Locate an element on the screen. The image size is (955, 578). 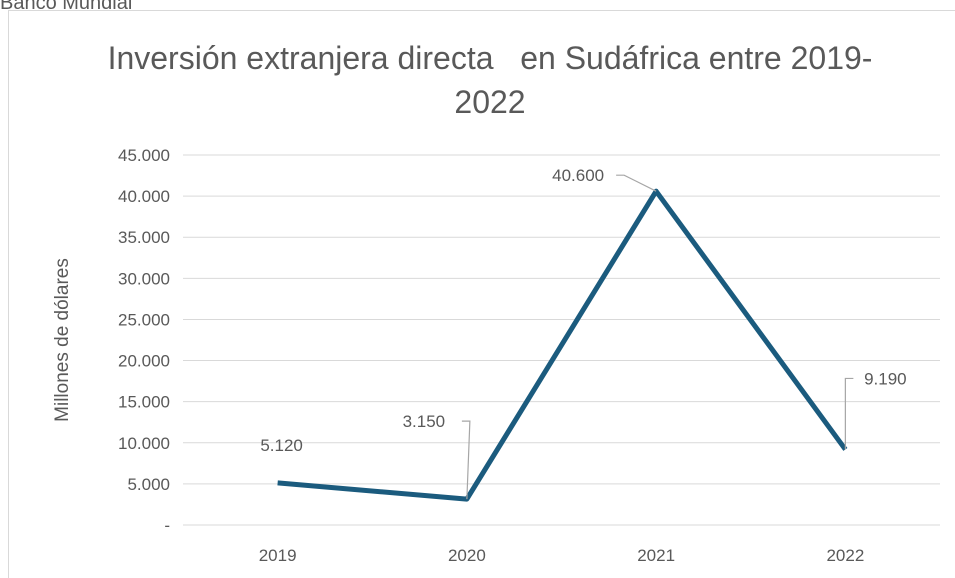
data-label: 9.190 is located at coordinates (885, 378).